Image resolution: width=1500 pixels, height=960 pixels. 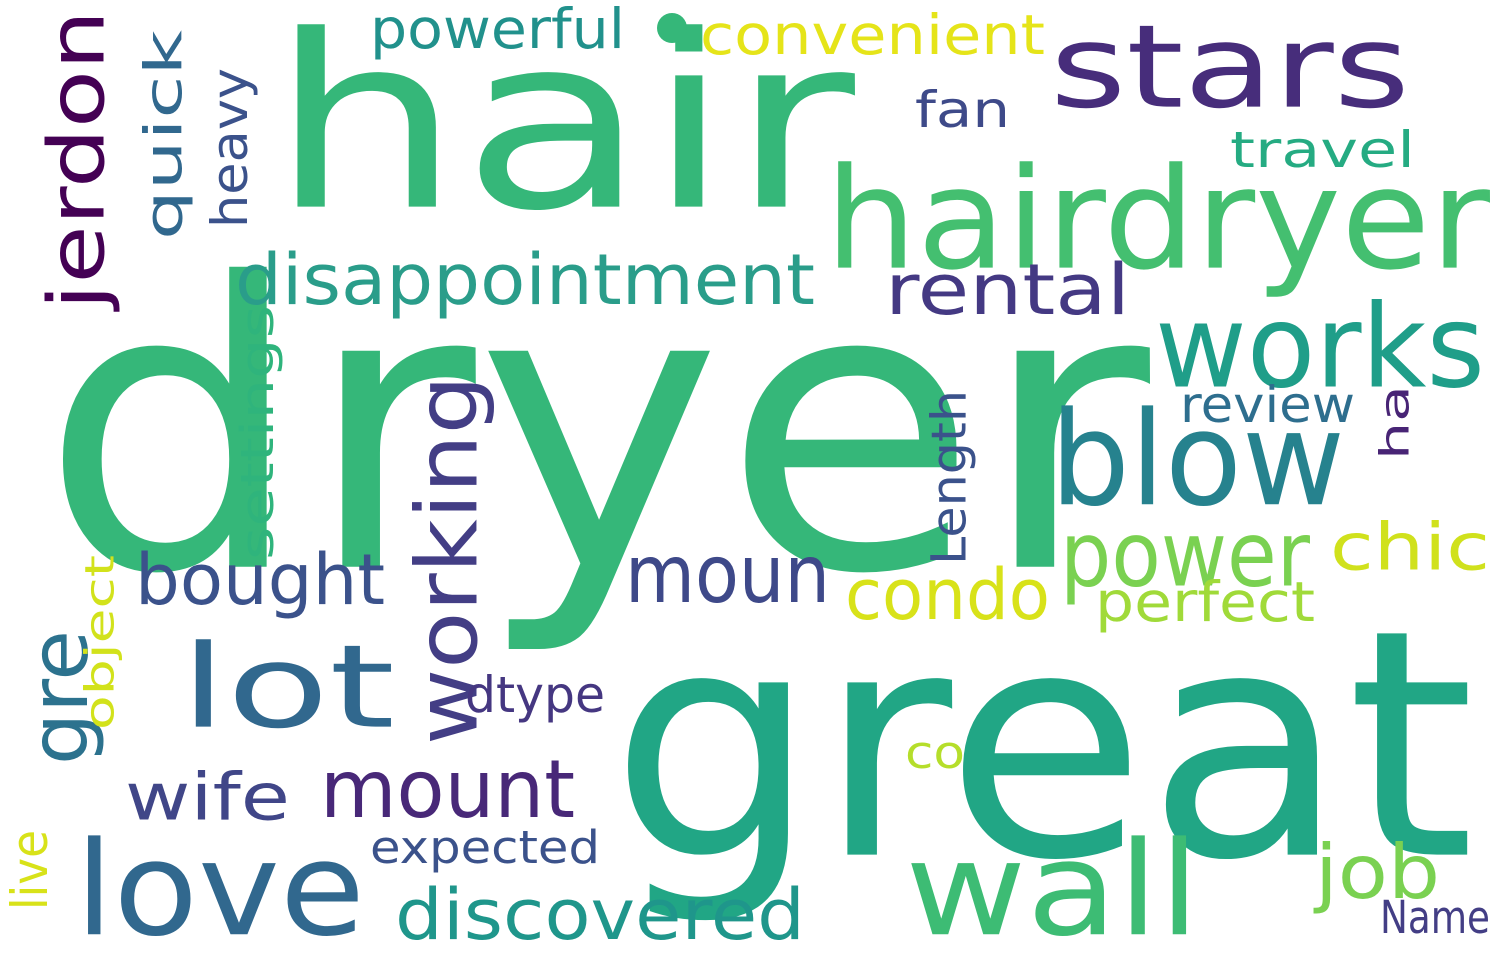 I want to click on word-wife: wife, so click(x=207, y=797).